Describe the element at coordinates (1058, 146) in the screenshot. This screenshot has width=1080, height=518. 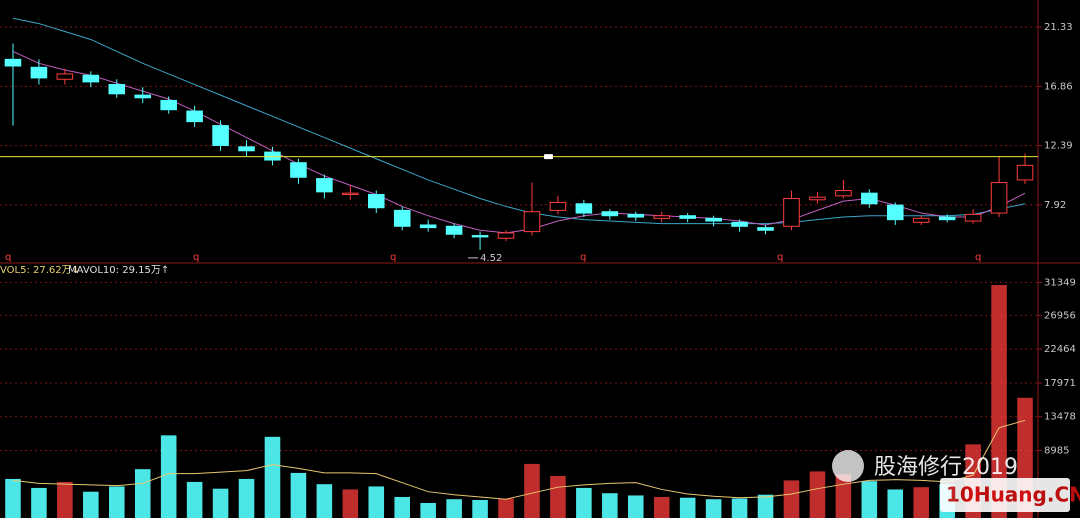
I see `y-tick-label: 12.39` at that location.